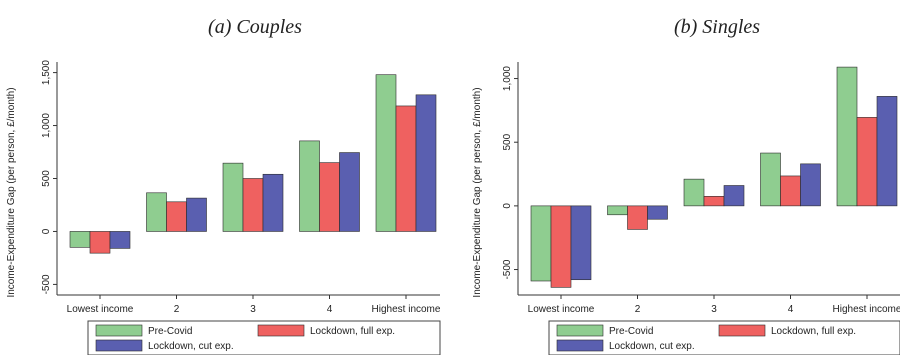 This screenshot has width=900, height=355. Describe the element at coordinates (717, 27) in the screenshot. I see `chart-title: (b) Singles` at that location.